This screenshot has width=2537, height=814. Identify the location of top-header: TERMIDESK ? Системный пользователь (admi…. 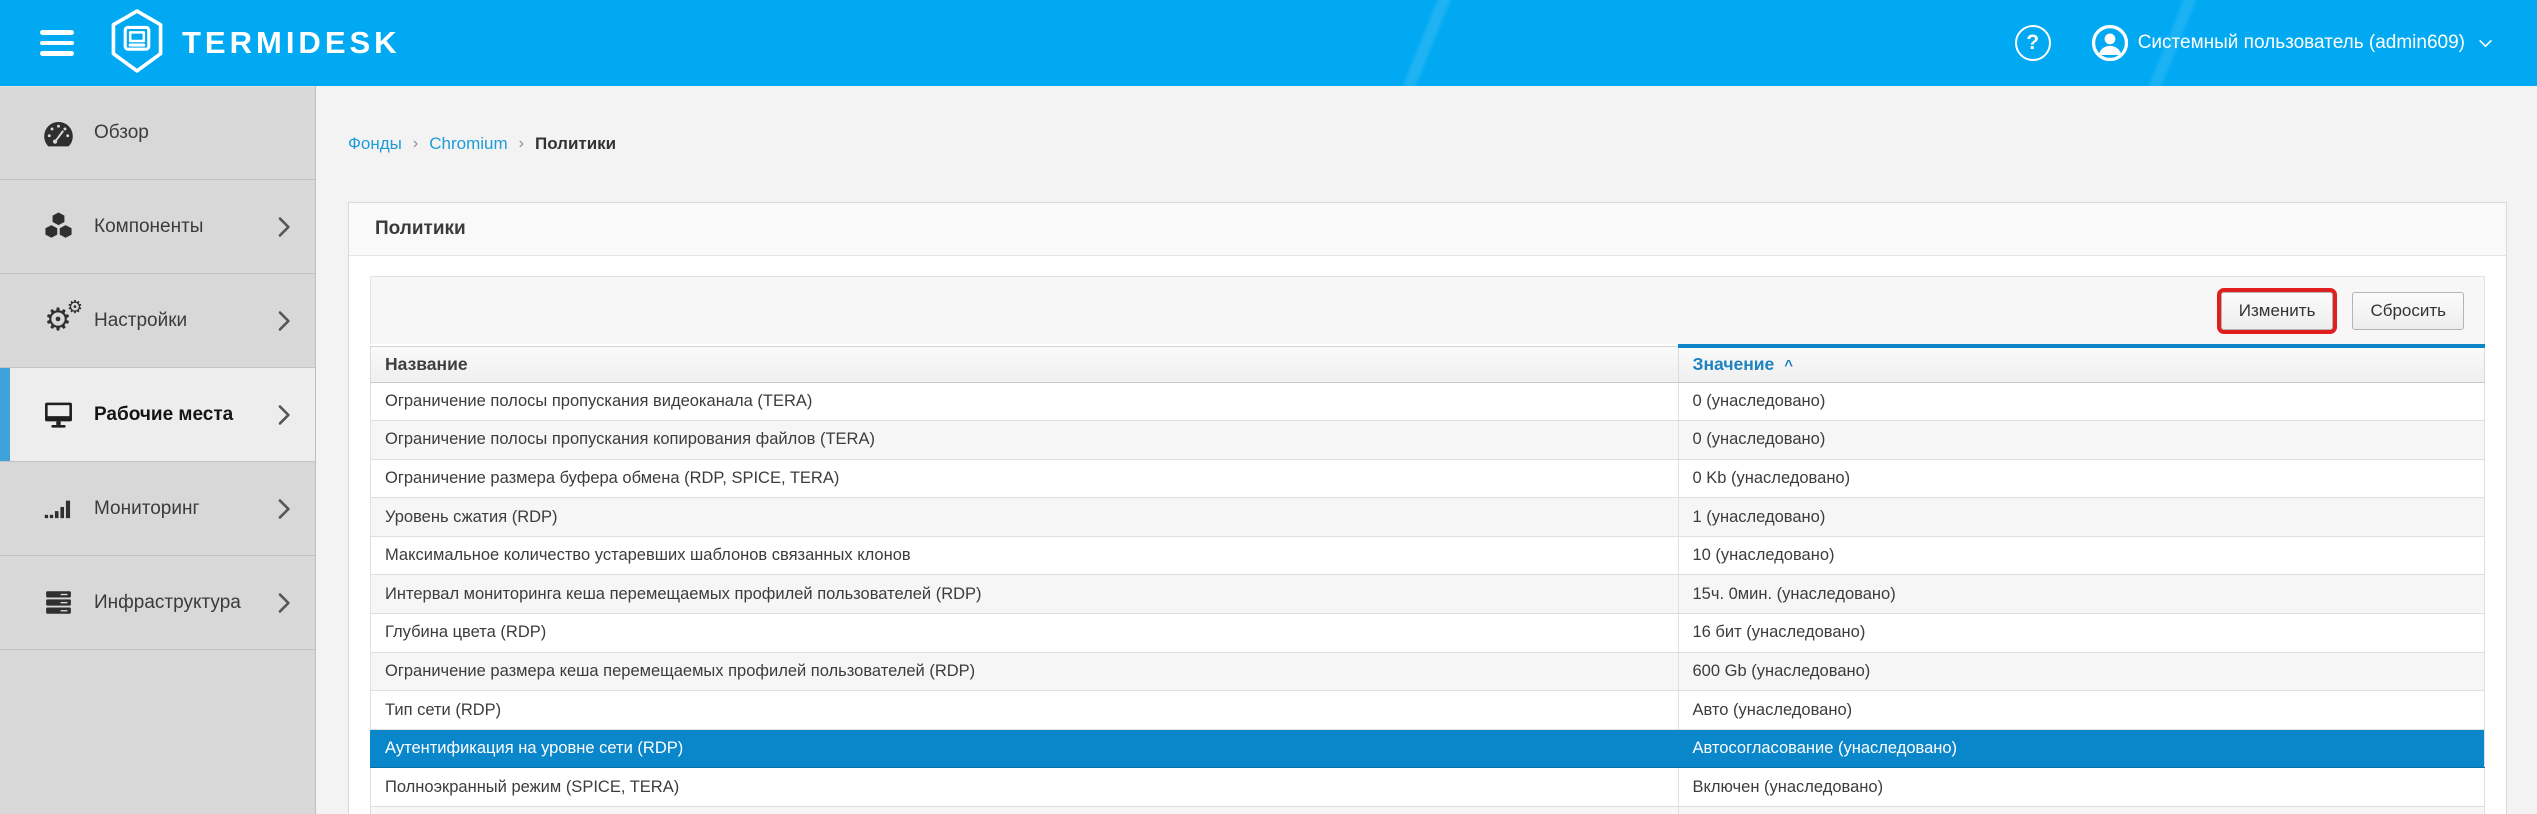
(1268, 43).